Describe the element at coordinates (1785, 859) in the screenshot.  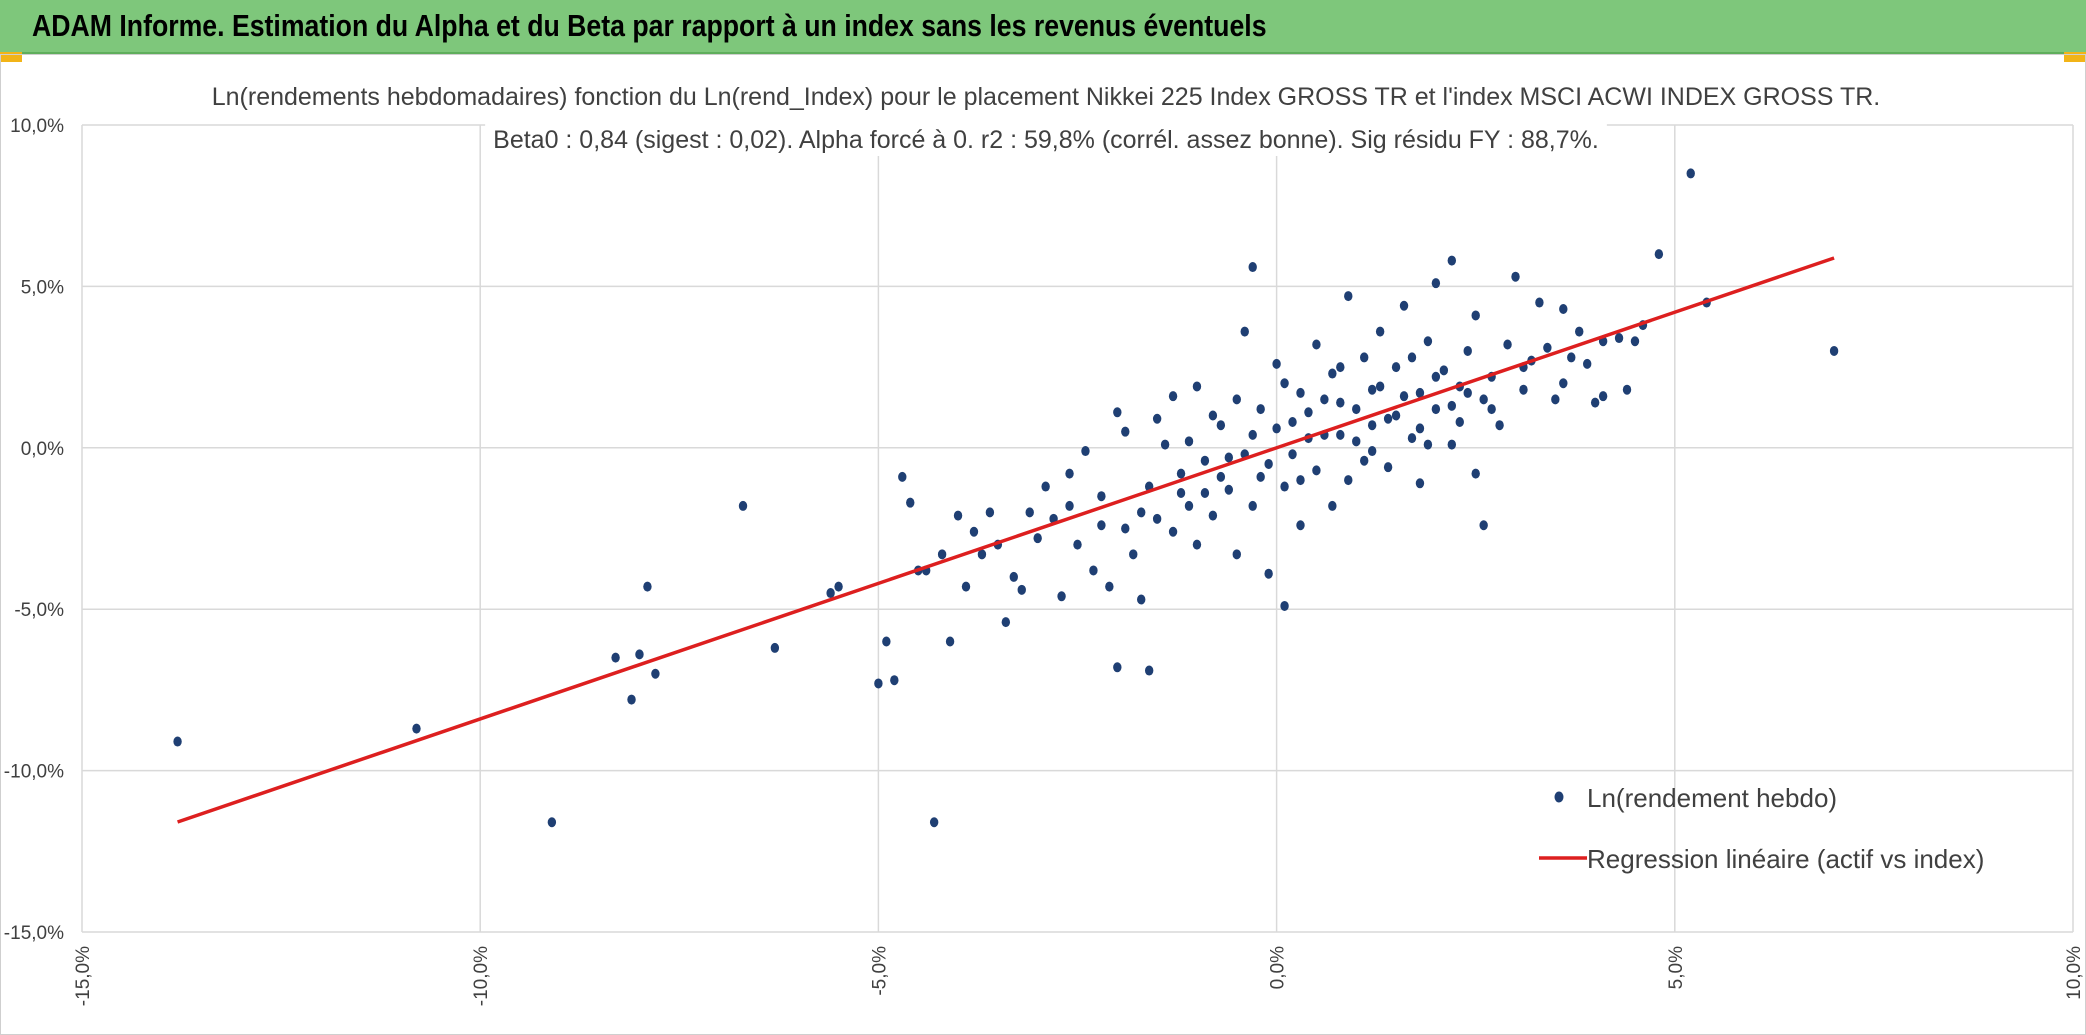
I see `legend-label-line: Regression linéaire (actif vs index)` at that location.